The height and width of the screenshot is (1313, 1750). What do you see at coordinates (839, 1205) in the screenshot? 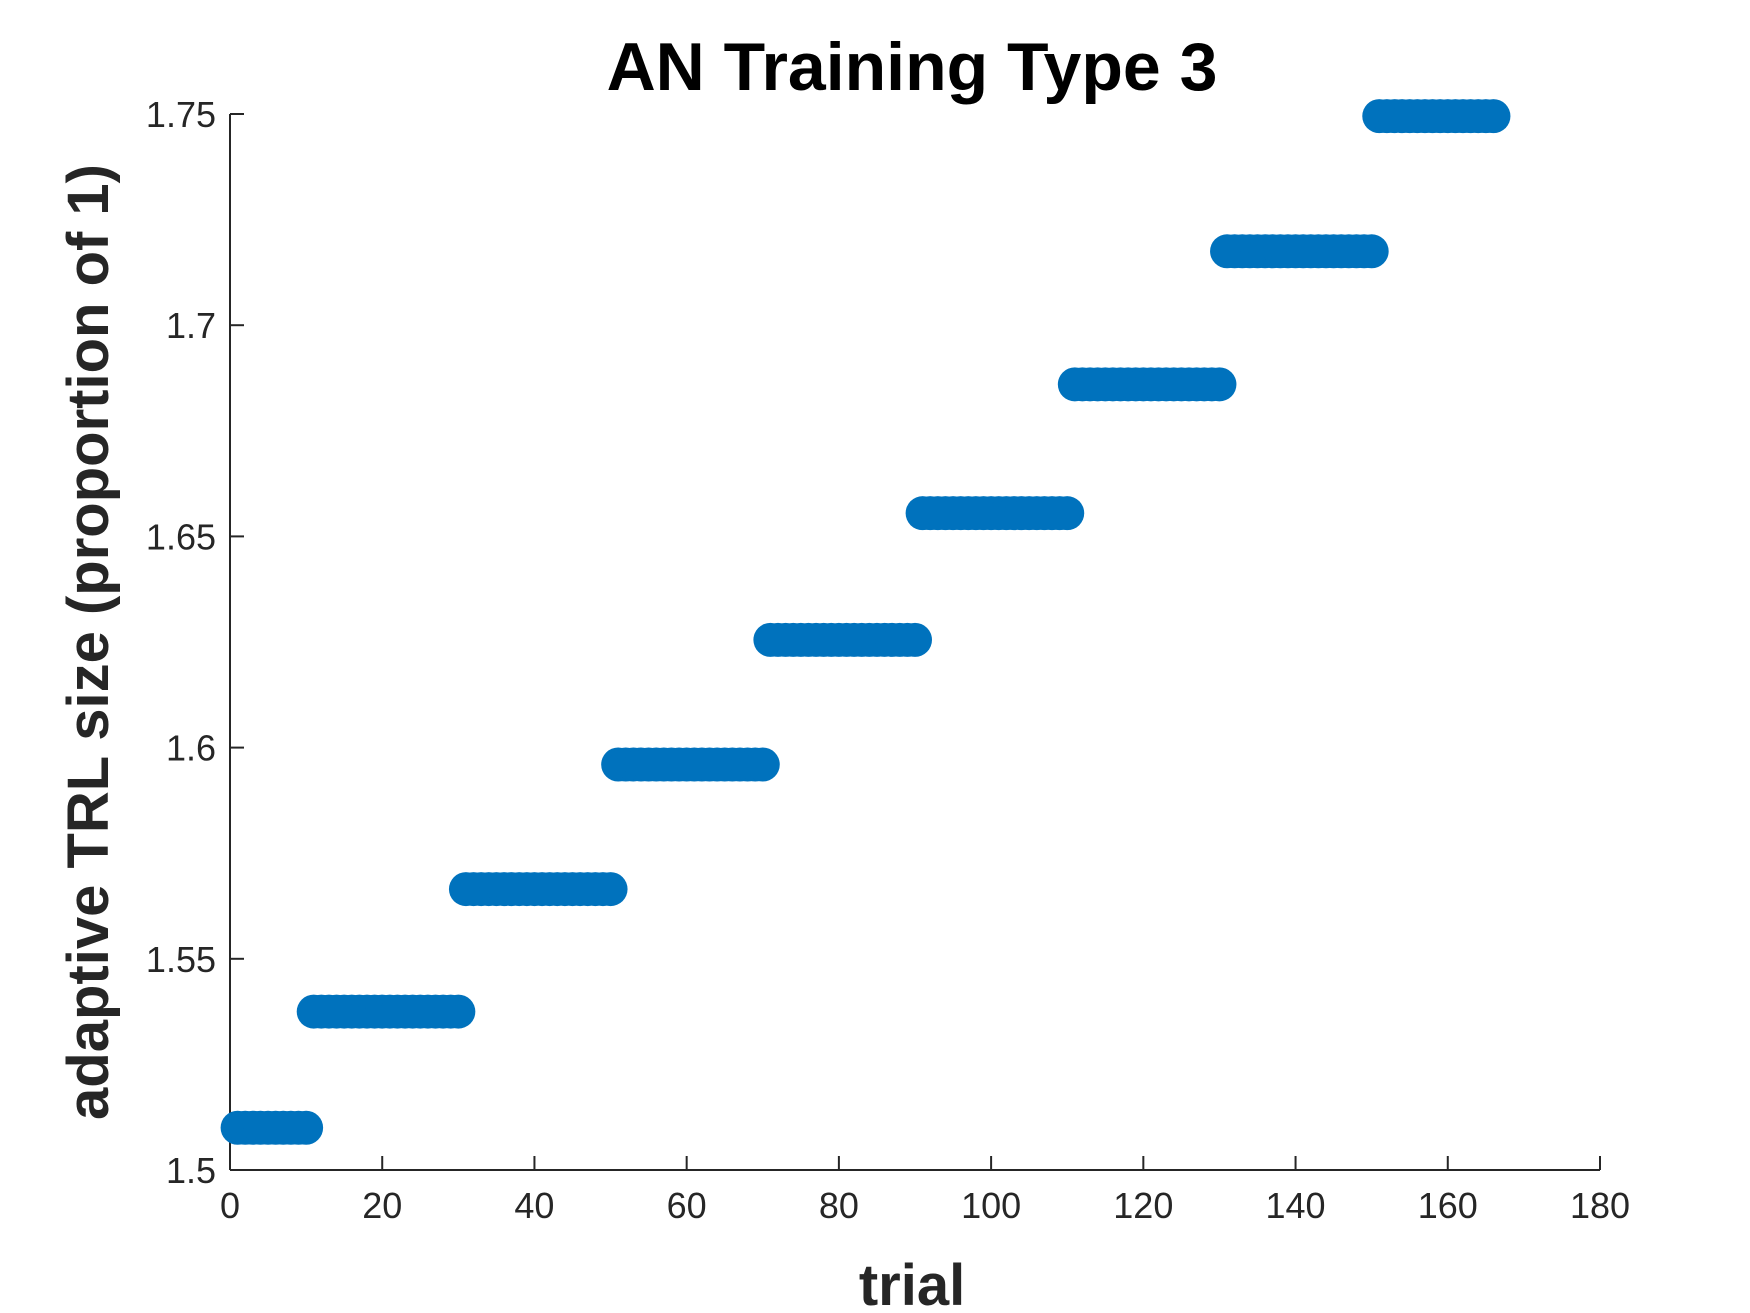
I see `x-tick-label: 80` at bounding box center [839, 1205].